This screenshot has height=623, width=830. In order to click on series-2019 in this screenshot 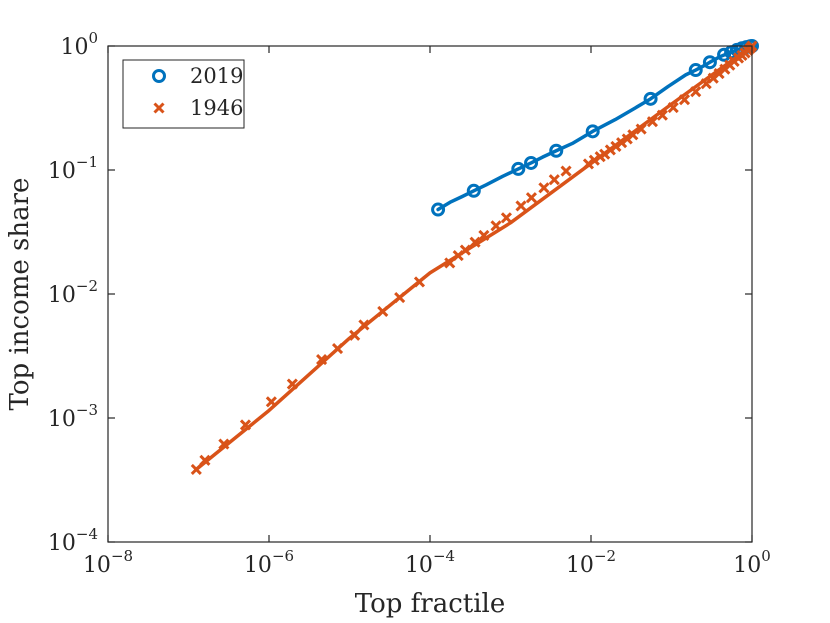, I will do `click(595, 128)`.